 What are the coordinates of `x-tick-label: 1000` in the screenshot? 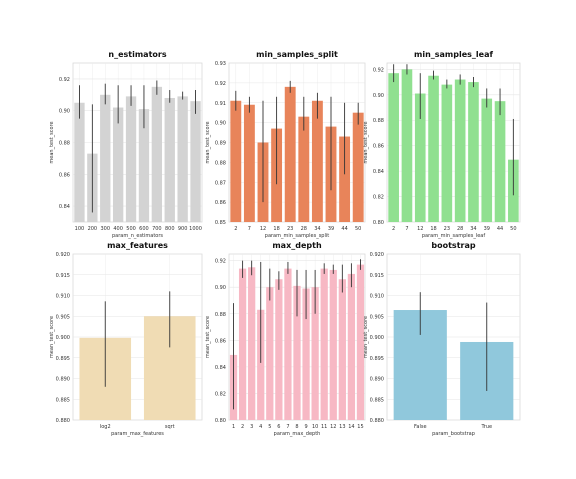 It's located at (195, 229).